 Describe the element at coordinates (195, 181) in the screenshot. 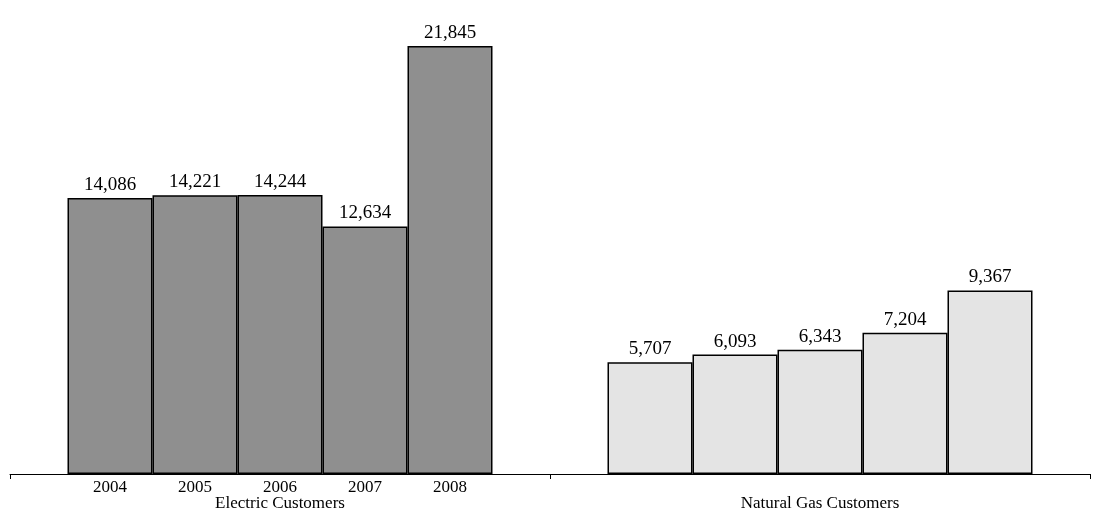

I see `data-label: 14,221` at that location.